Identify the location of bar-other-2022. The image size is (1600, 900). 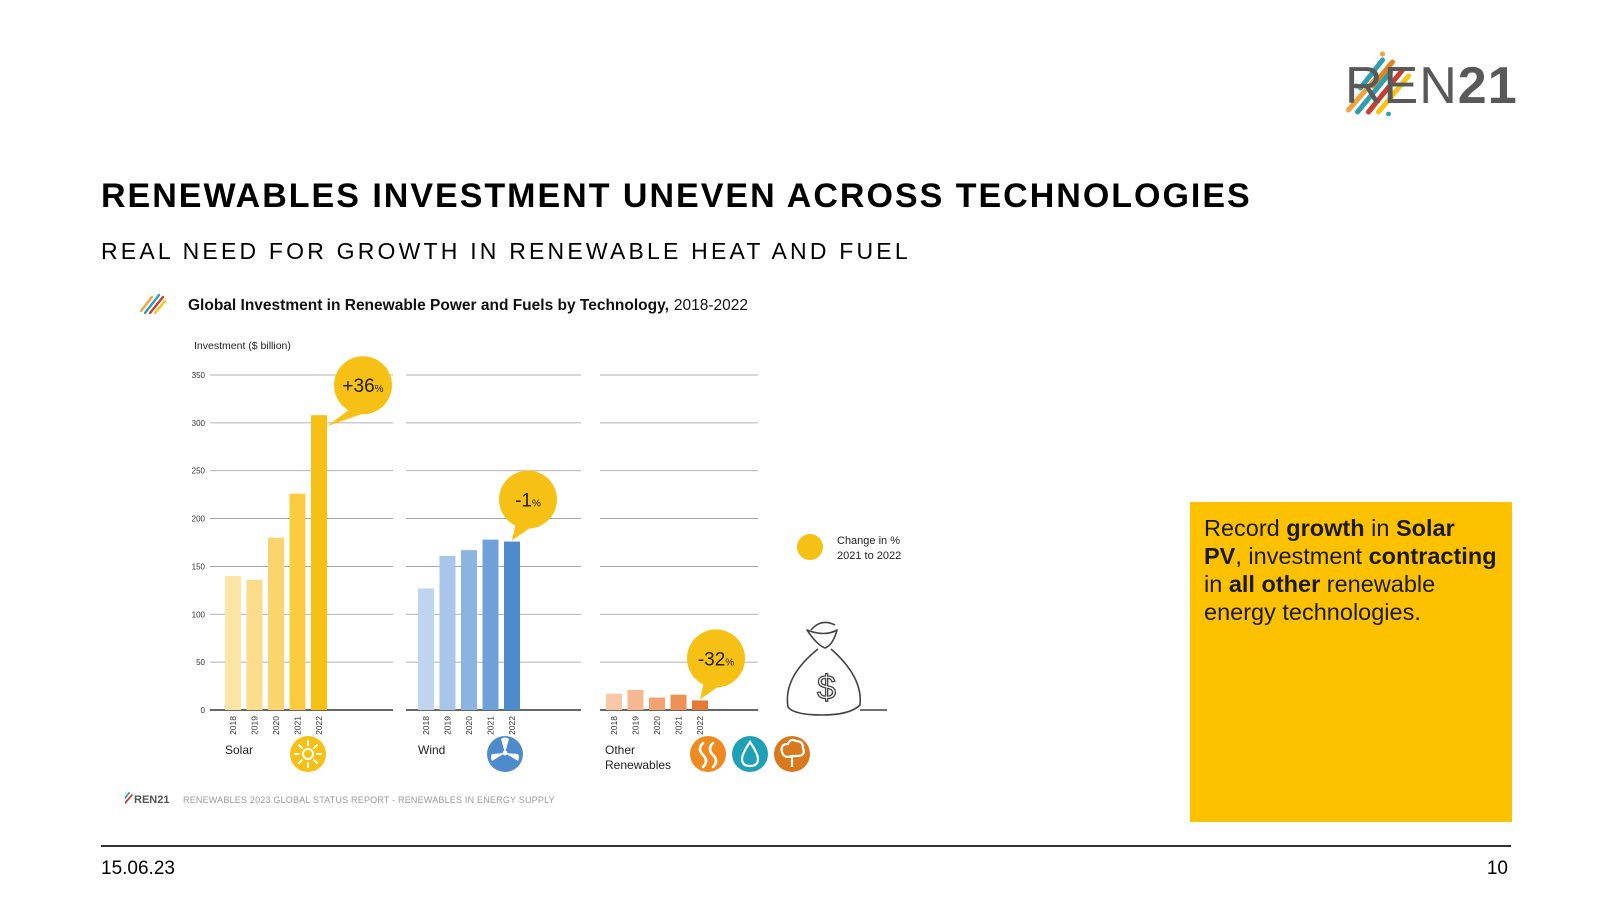
(700, 705).